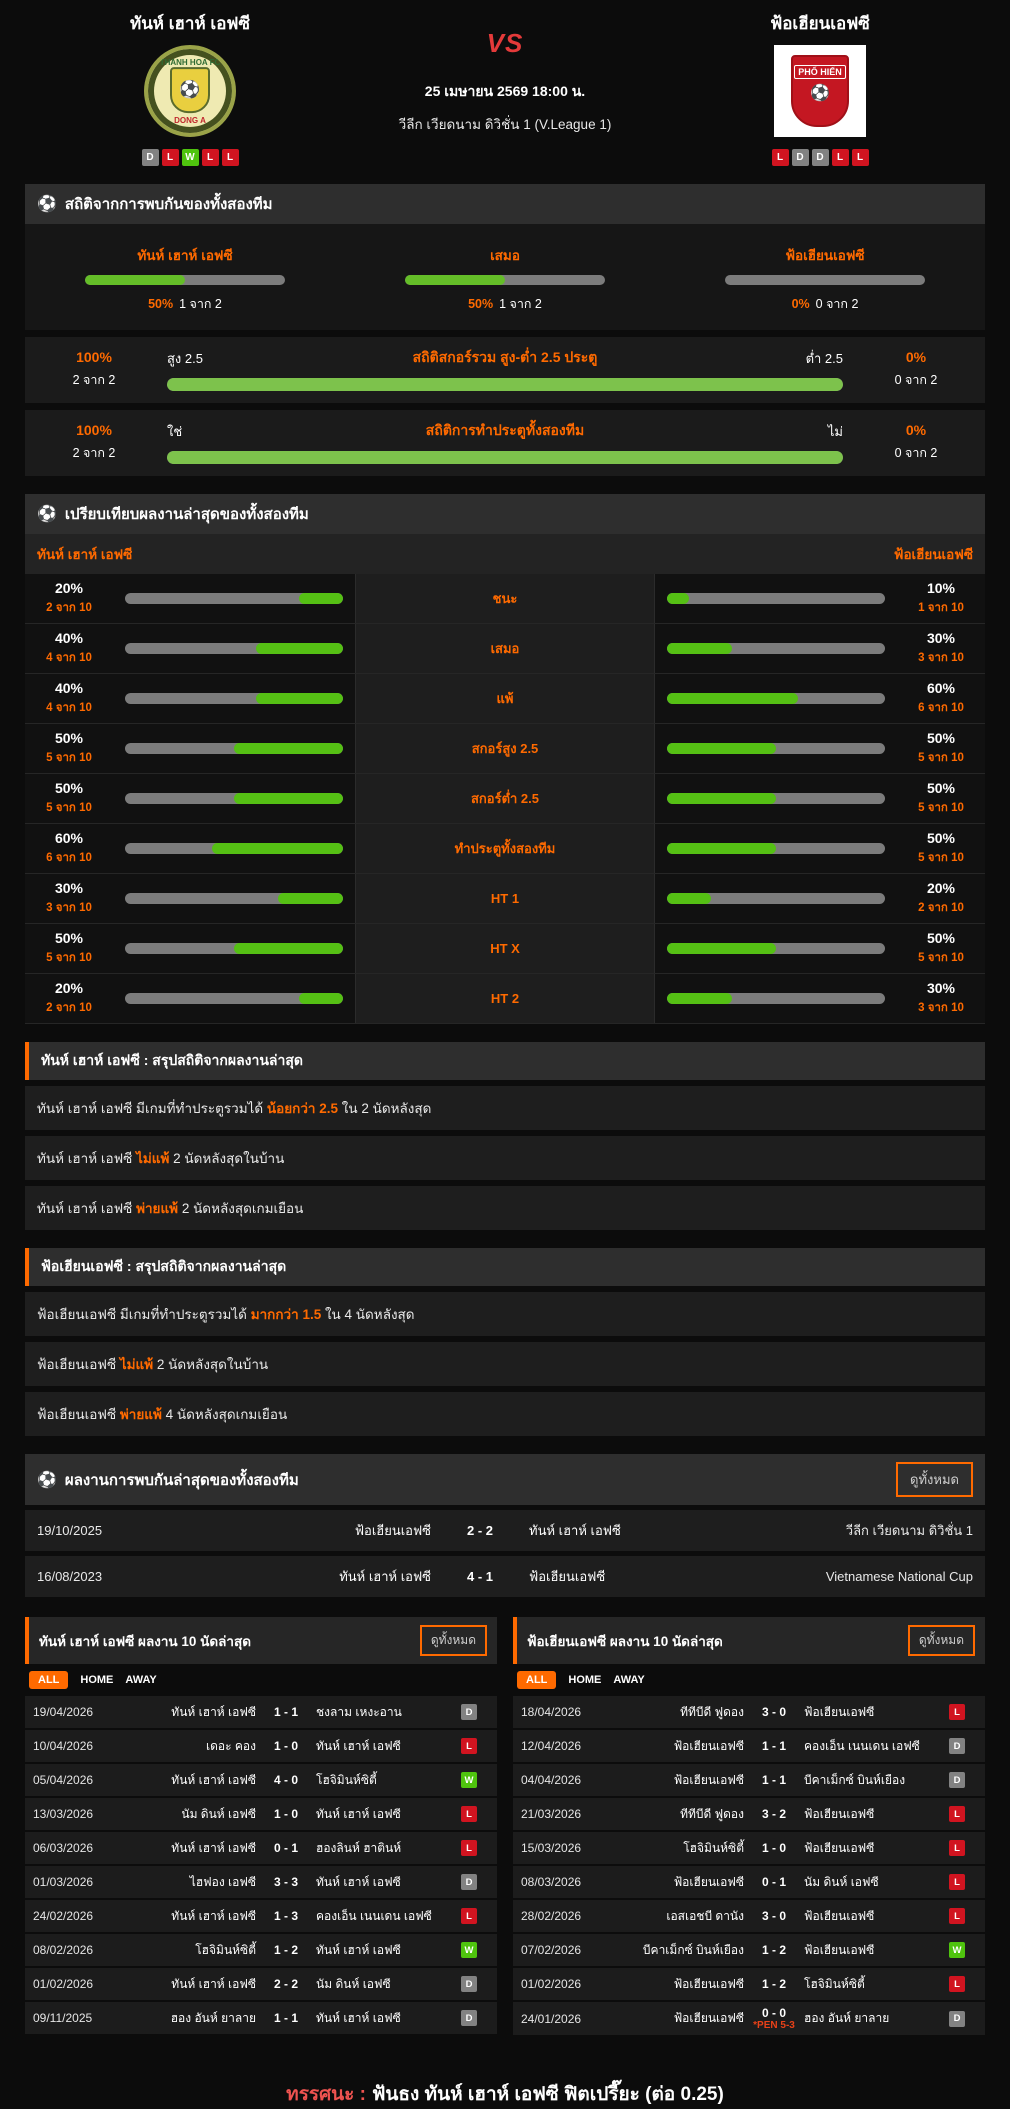 The image size is (1010, 2109). What do you see at coordinates (157, 1208) in the screenshot?
I see `summary-highlight: พ่ายแพ้` at bounding box center [157, 1208].